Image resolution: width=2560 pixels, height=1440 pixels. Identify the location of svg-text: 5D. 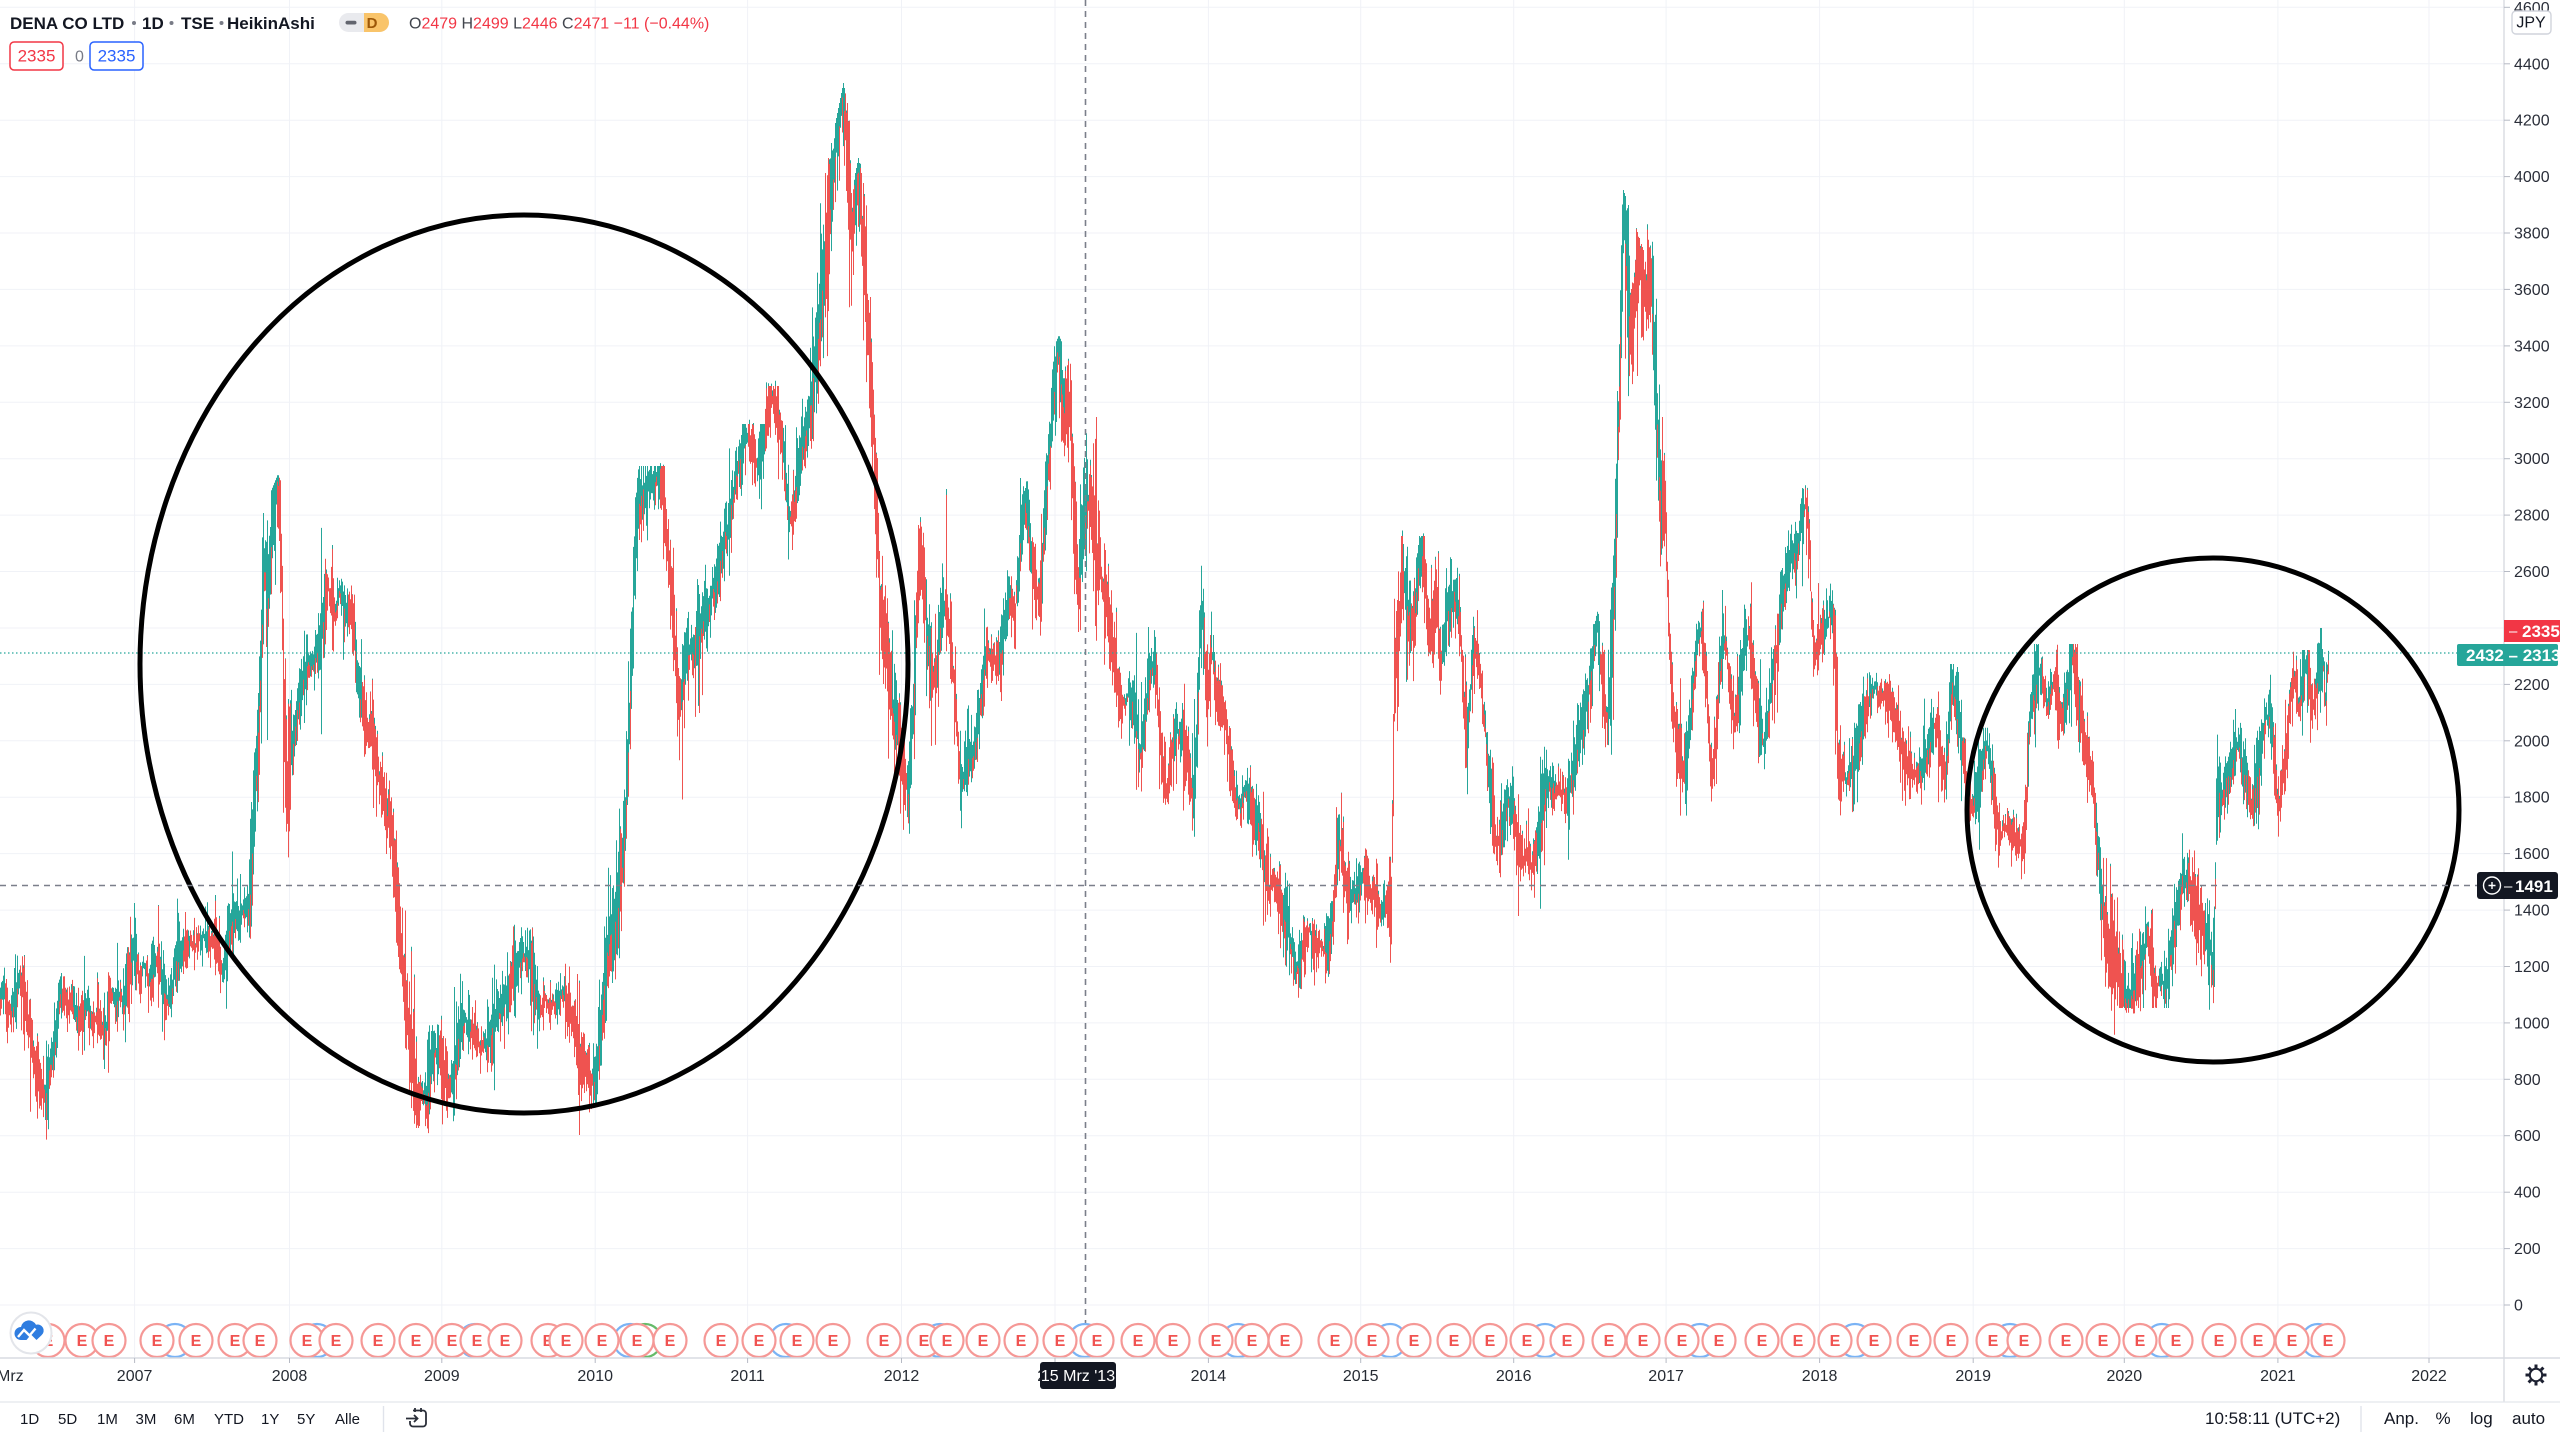
(67, 1419).